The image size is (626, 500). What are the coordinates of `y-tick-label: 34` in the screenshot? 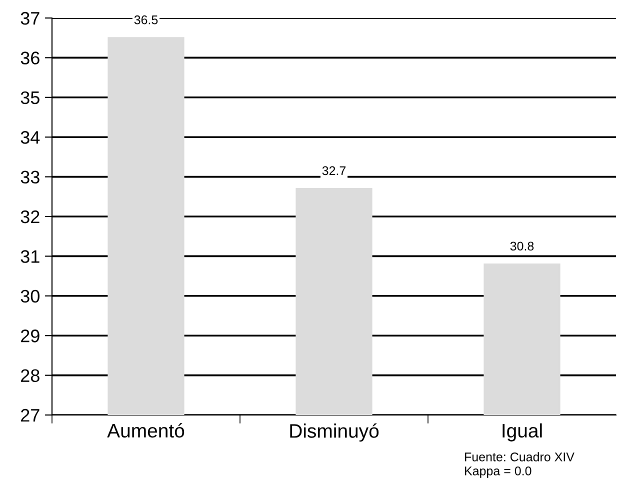 It's located at (30, 137).